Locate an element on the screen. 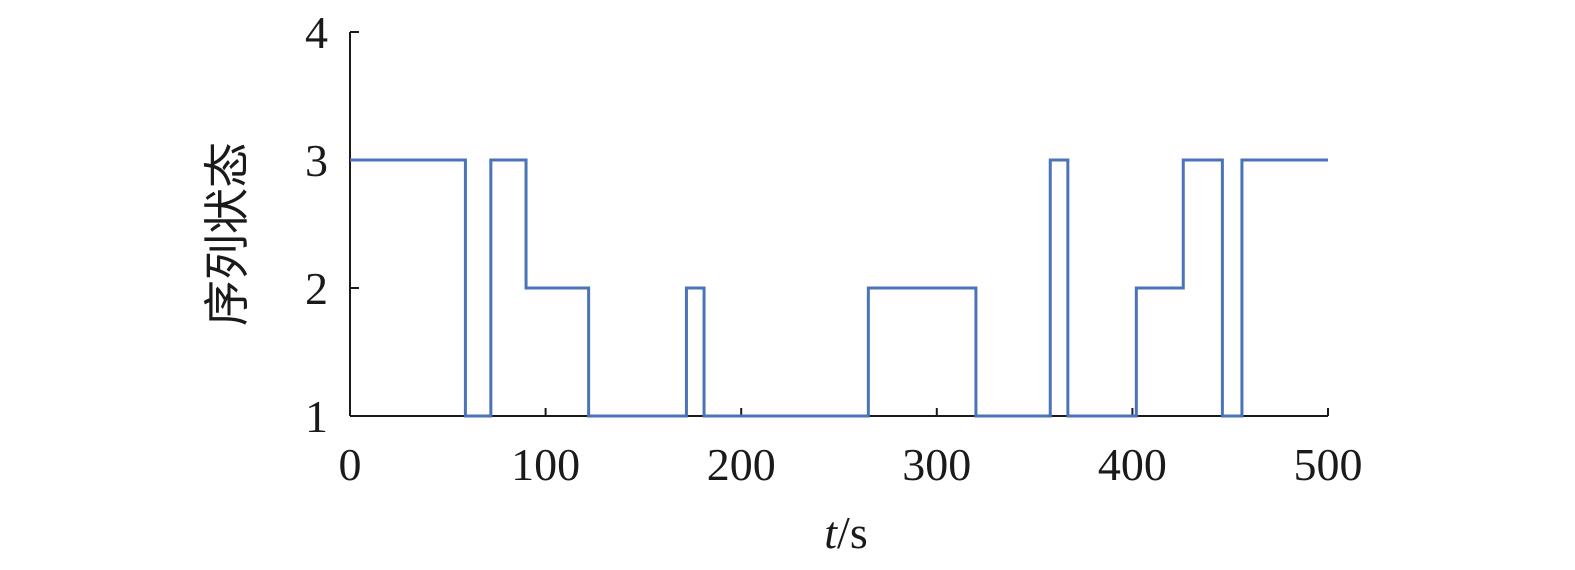  x-tick-label: 500 is located at coordinates (1328, 464).